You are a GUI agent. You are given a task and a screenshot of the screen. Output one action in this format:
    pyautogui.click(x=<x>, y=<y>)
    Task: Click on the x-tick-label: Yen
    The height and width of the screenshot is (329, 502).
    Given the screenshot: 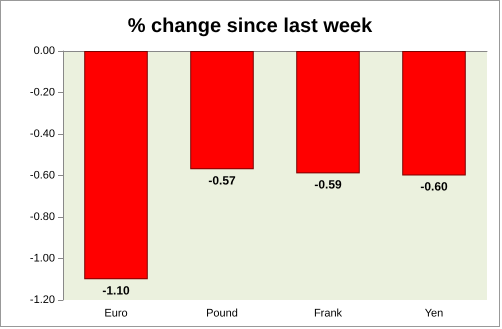 What is the action you would take?
    pyautogui.click(x=434, y=314)
    